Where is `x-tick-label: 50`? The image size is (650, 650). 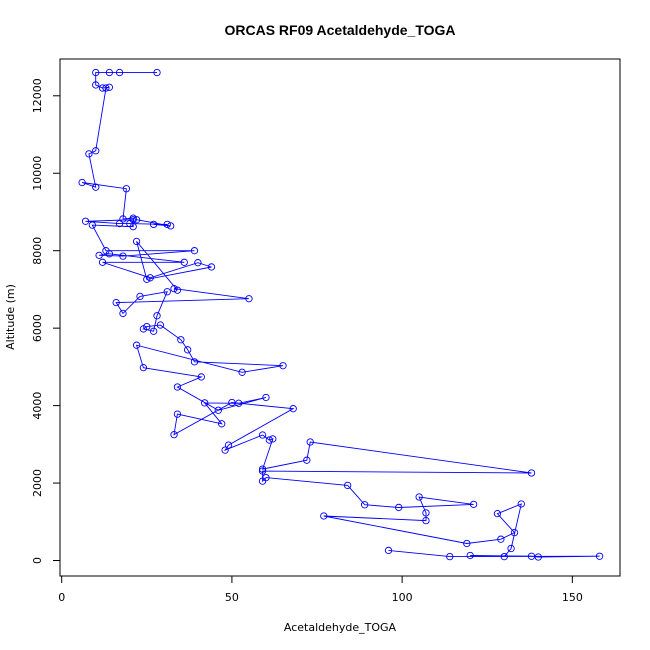
x-tick-label: 50 is located at coordinates (232, 597).